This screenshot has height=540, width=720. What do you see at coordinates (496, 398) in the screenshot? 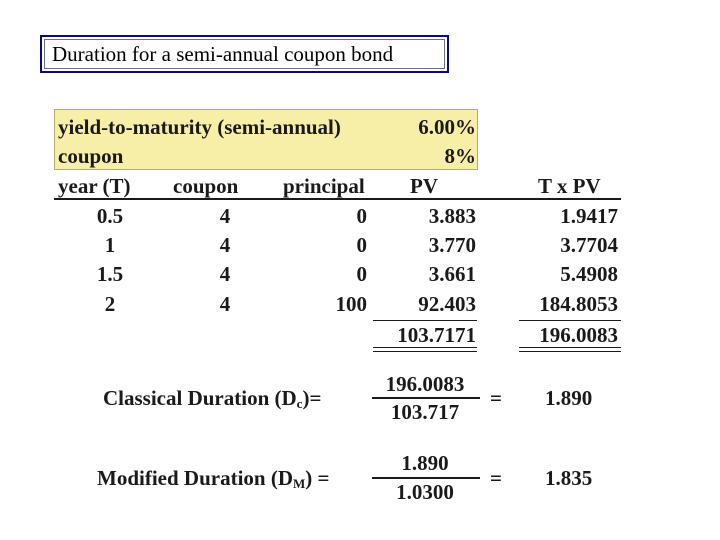
I see `classical-equals: =` at bounding box center [496, 398].